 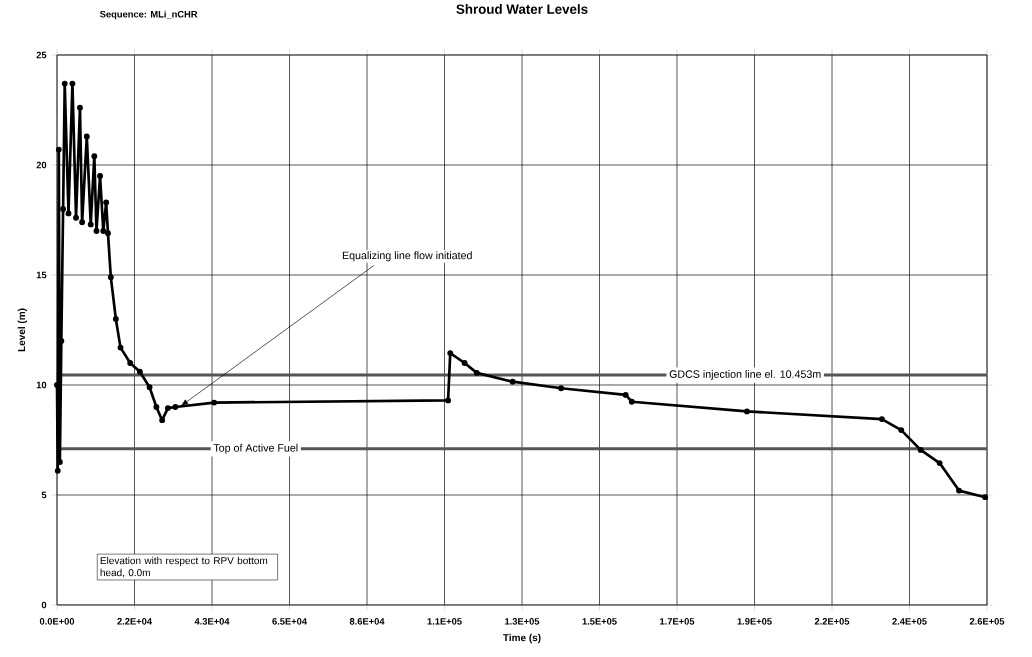 I want to click on x-tick-label: 1.5E+05, so click(x=599, y=621).